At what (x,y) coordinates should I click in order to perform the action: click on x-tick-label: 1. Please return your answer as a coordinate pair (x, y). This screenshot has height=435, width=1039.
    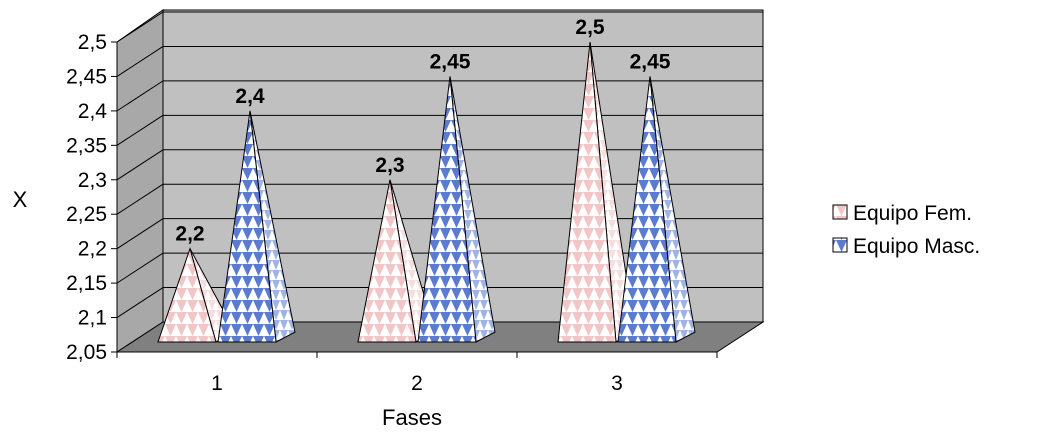
    Looking at the image, I should click on (217, 383).